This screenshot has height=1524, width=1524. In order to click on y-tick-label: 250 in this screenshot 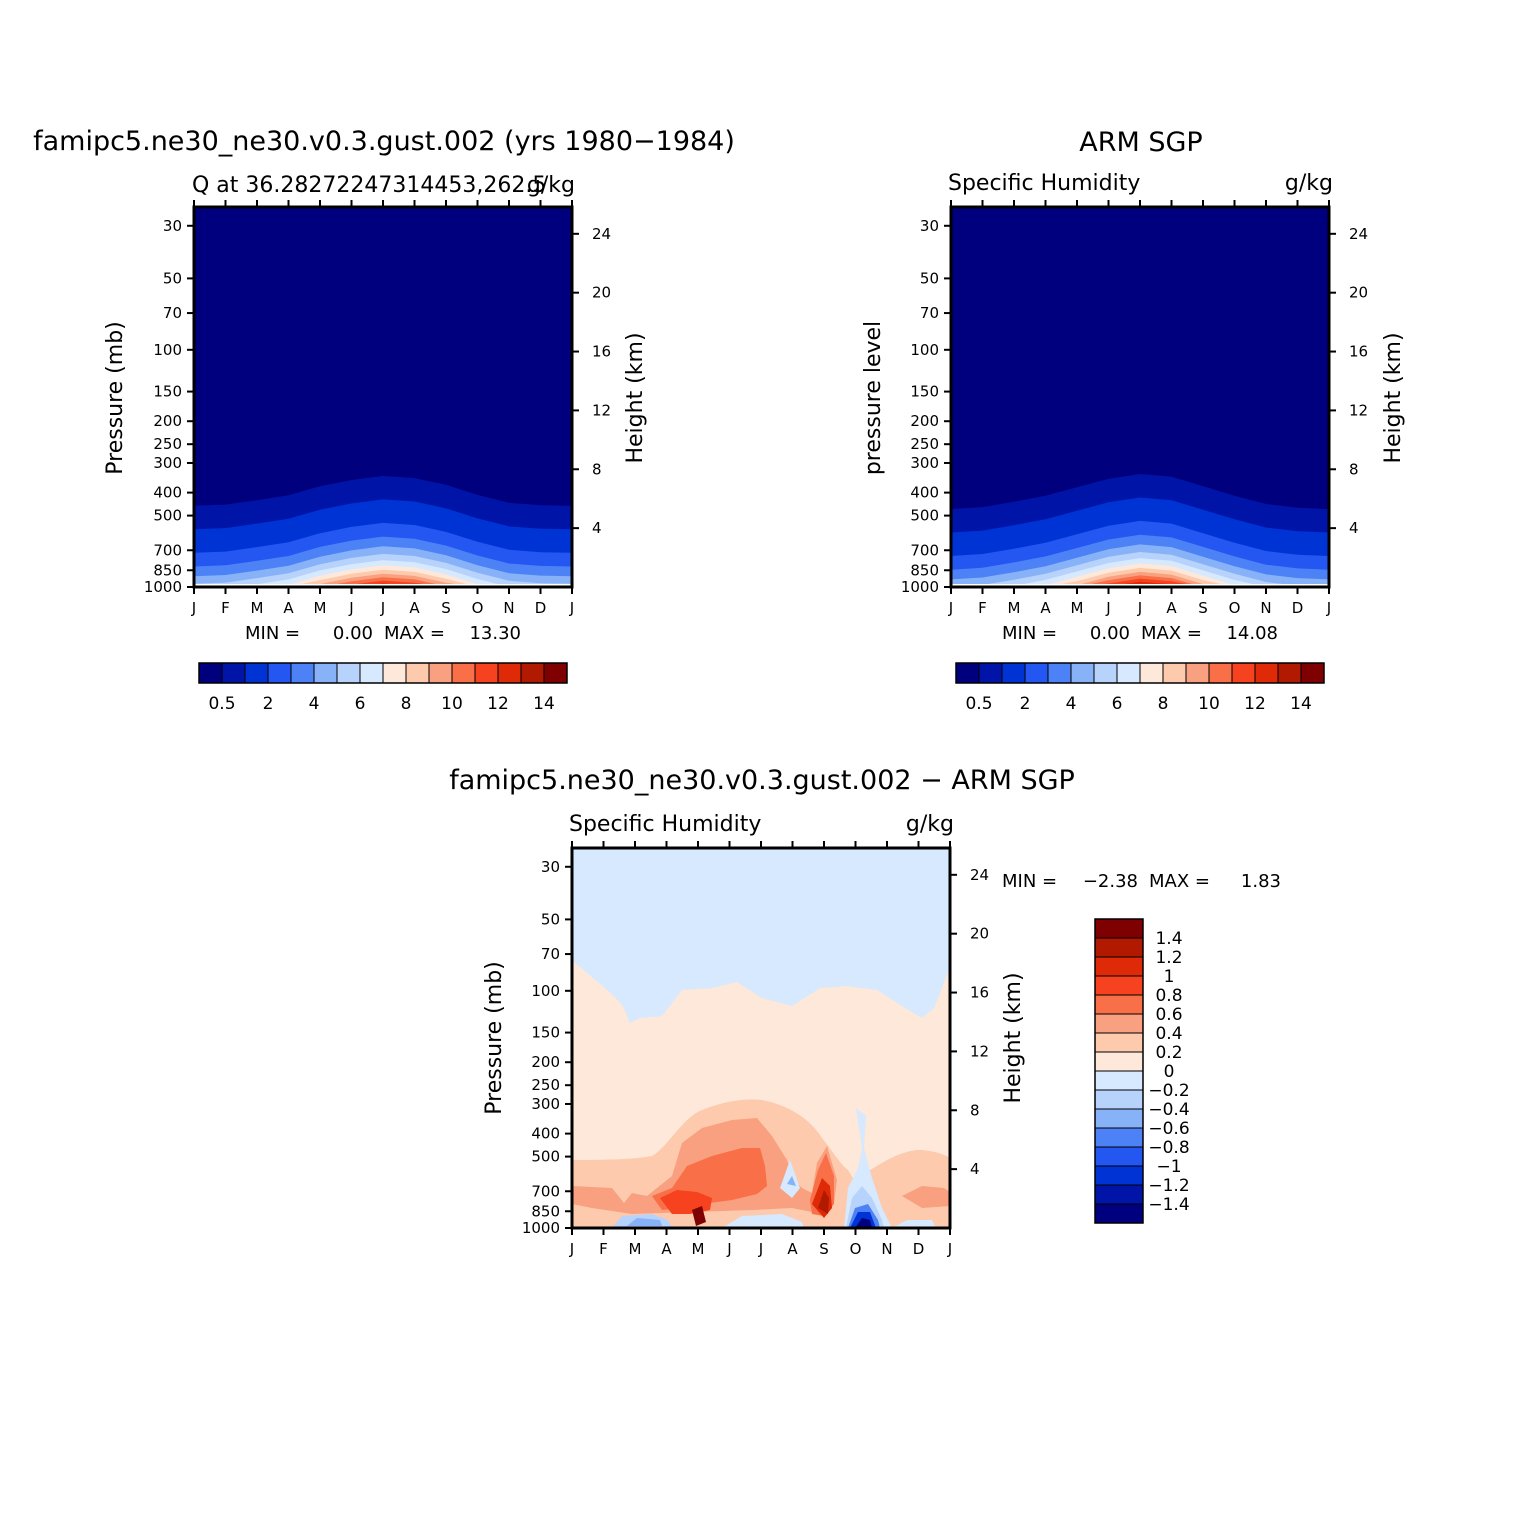, I will do `click(167, 444)`.